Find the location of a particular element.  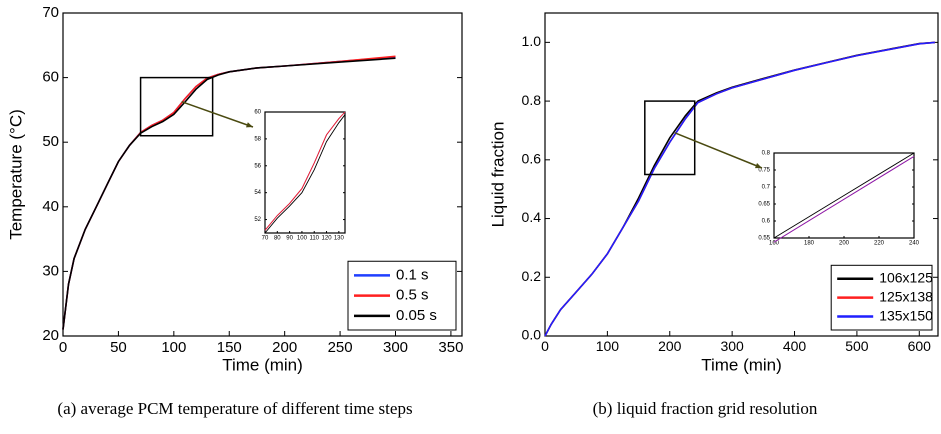

y-tick-label: 1.0 is located at coordinates (532, 41).